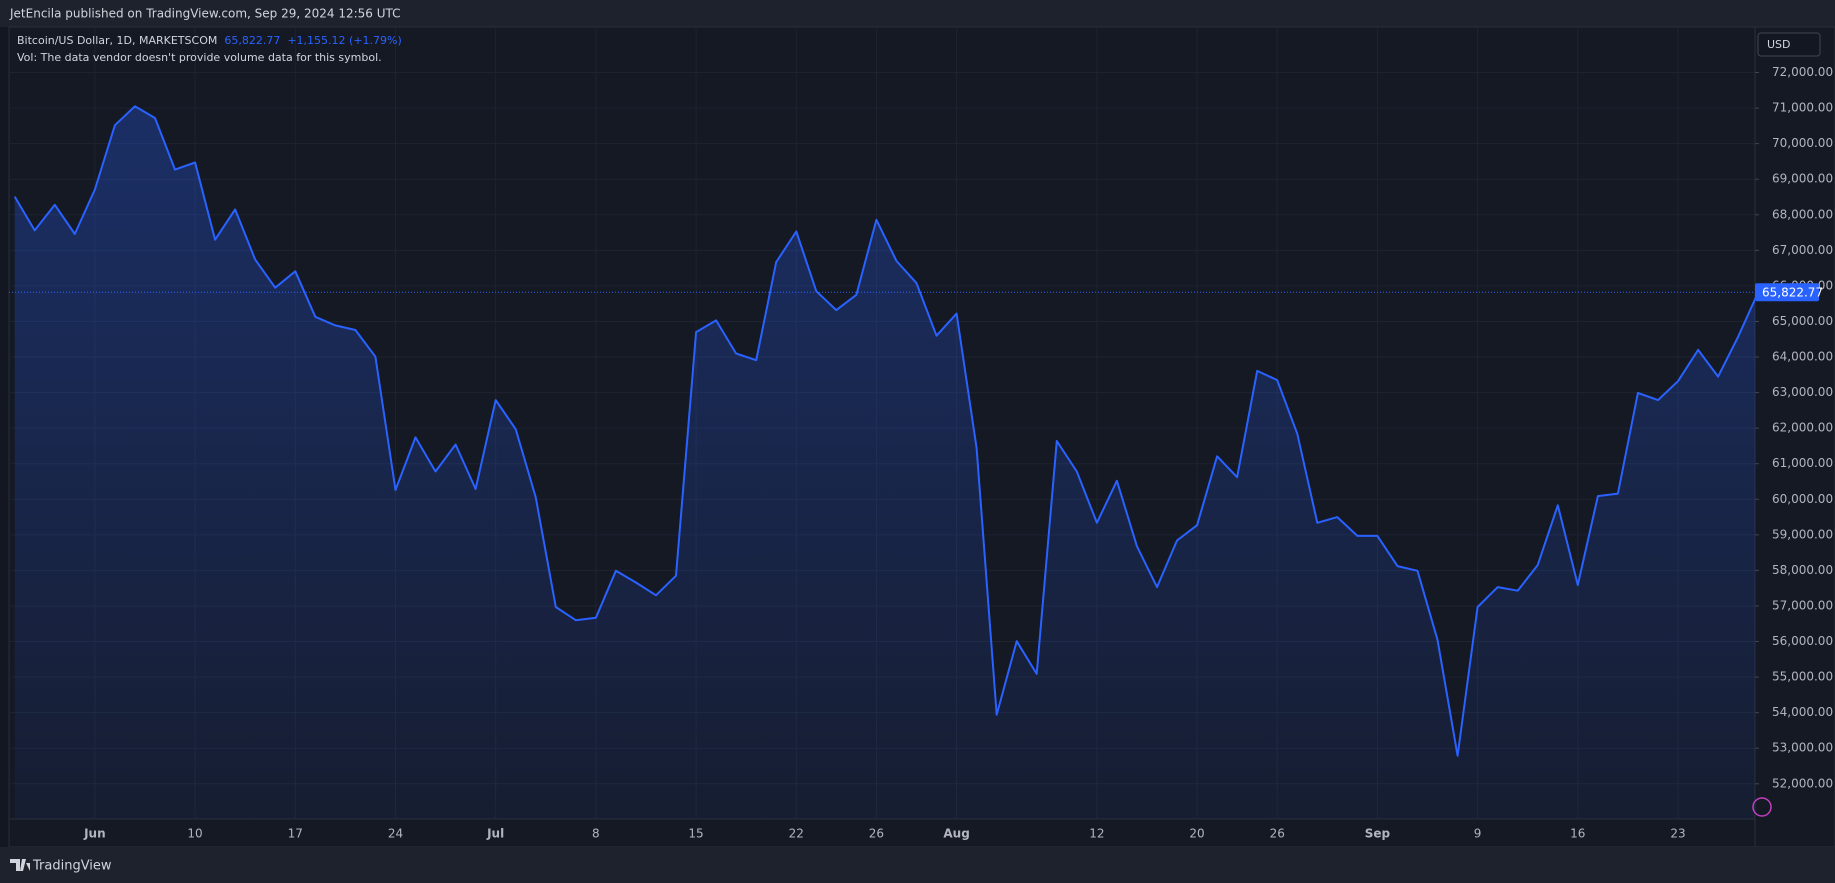 The width and height of the screenshot is (1835, 883). I want to click on currency-label: USD, so click(1779, 44).